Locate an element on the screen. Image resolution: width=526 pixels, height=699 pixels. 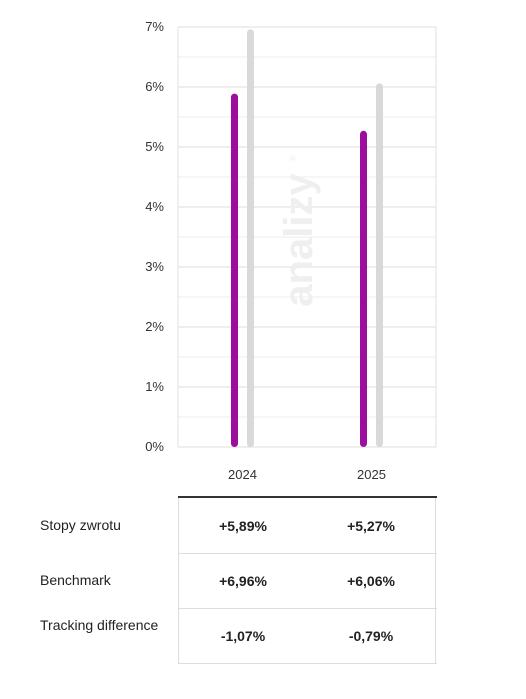
cell-returns-2024: +5,89% is located at coordinates (242, 525).